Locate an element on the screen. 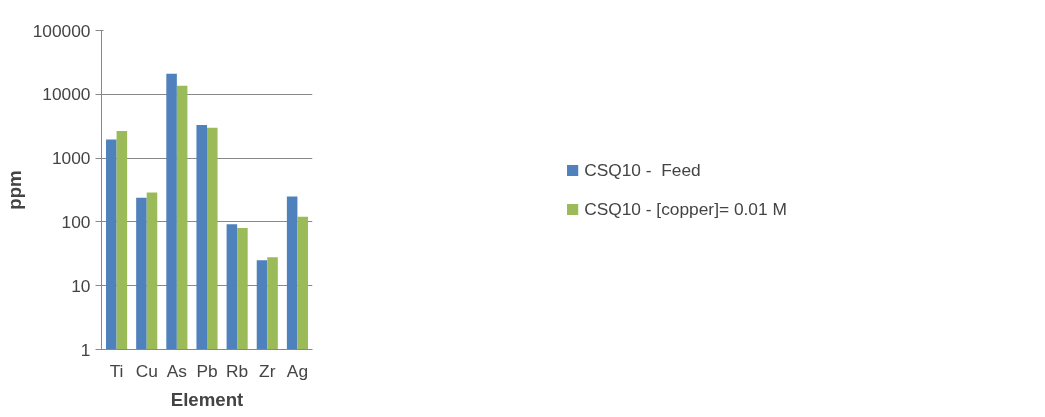 The image size is (1045, 417). y-tick-label: 100000 is located at coordinates (61, 30).